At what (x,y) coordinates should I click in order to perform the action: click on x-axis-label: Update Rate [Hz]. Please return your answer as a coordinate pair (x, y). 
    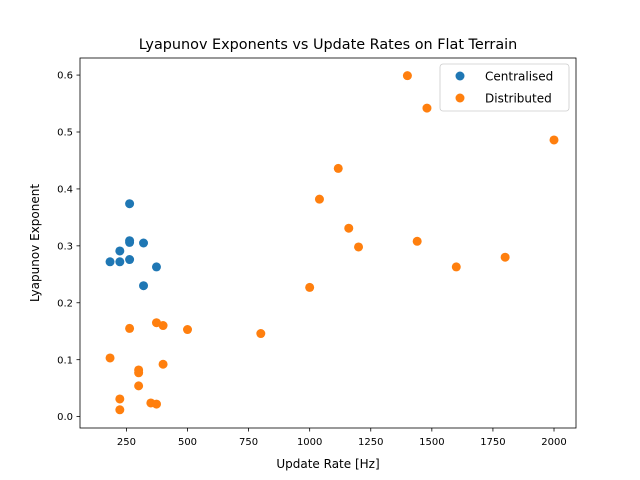
    Looking at the image, I should click on (327, 464).